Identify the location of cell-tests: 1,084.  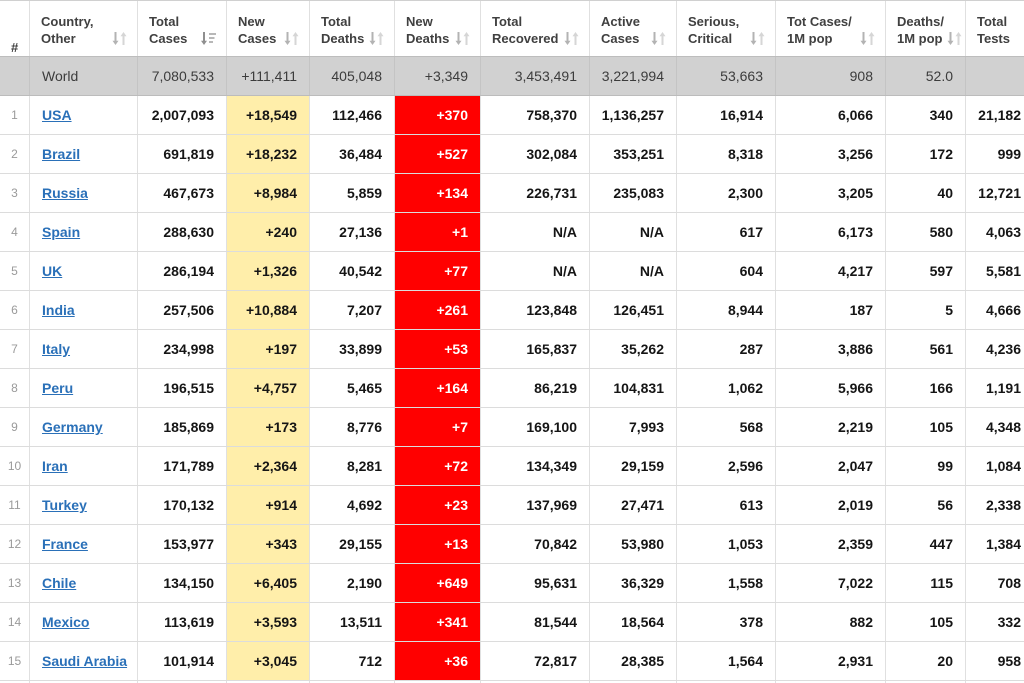
(995, 466).